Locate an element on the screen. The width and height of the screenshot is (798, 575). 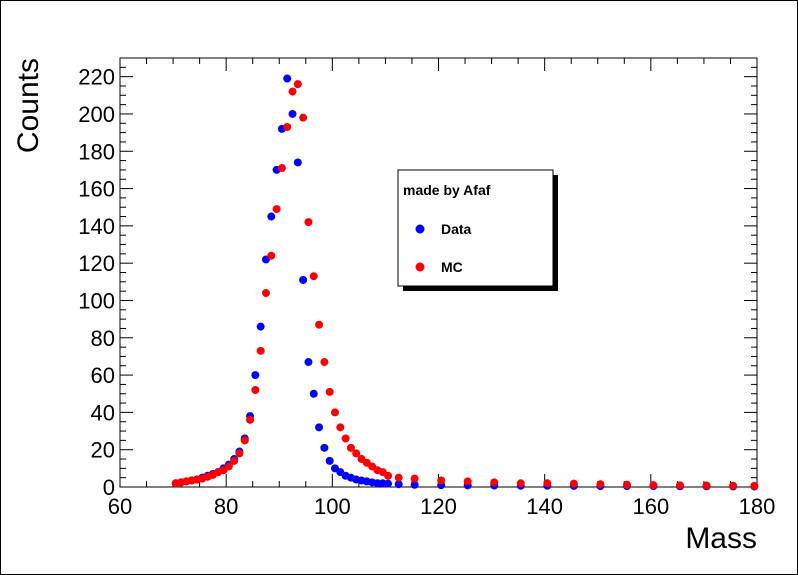
y-tick-label: 80 is located at coordinates (103, 338).